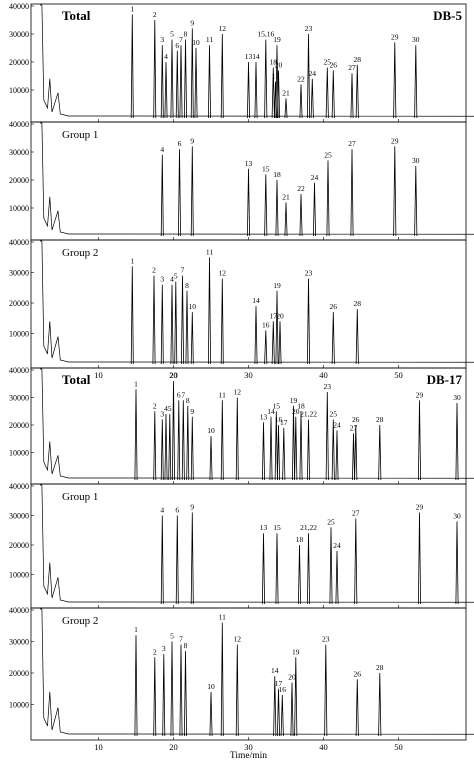  Describe the element at coordinates (192, 507) in the screenshot. I see `peak-label: 9` at that location.